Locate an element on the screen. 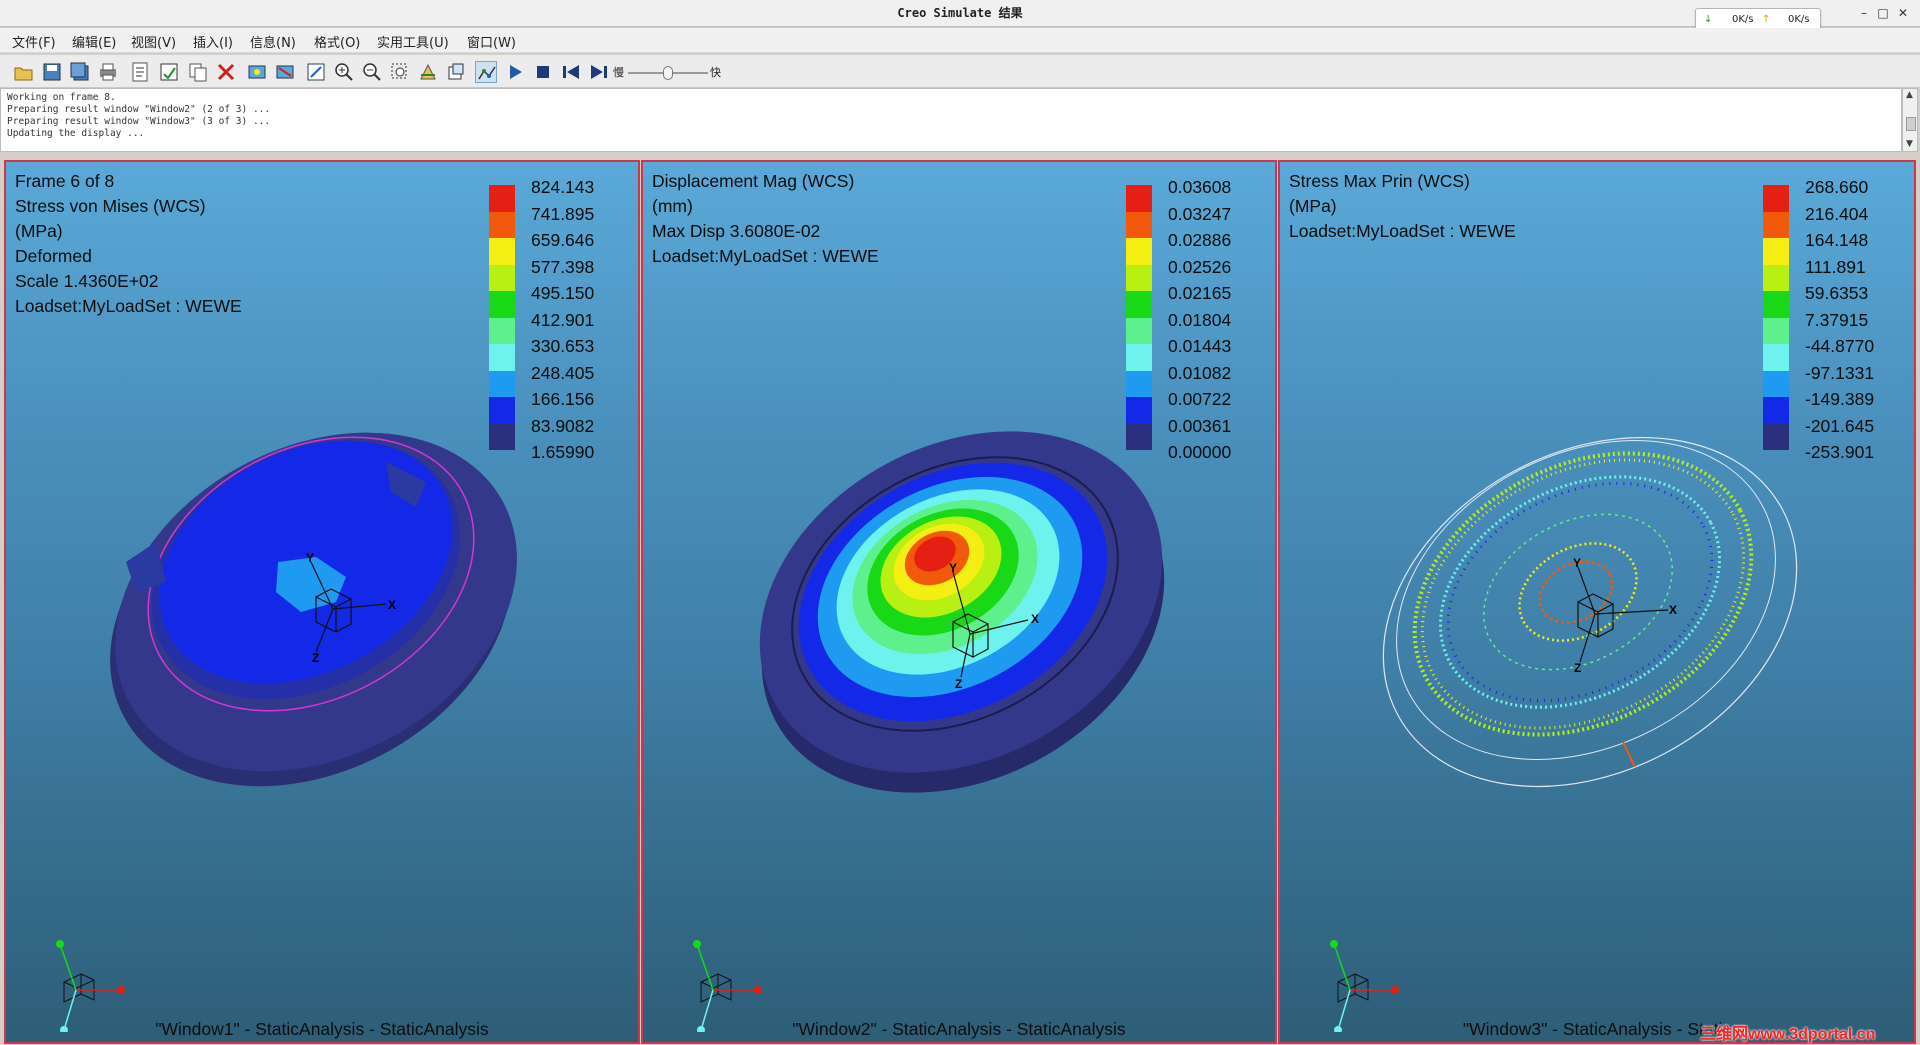 The image size is (1920, 1045). print-icon is located at coordinates (108, 72).